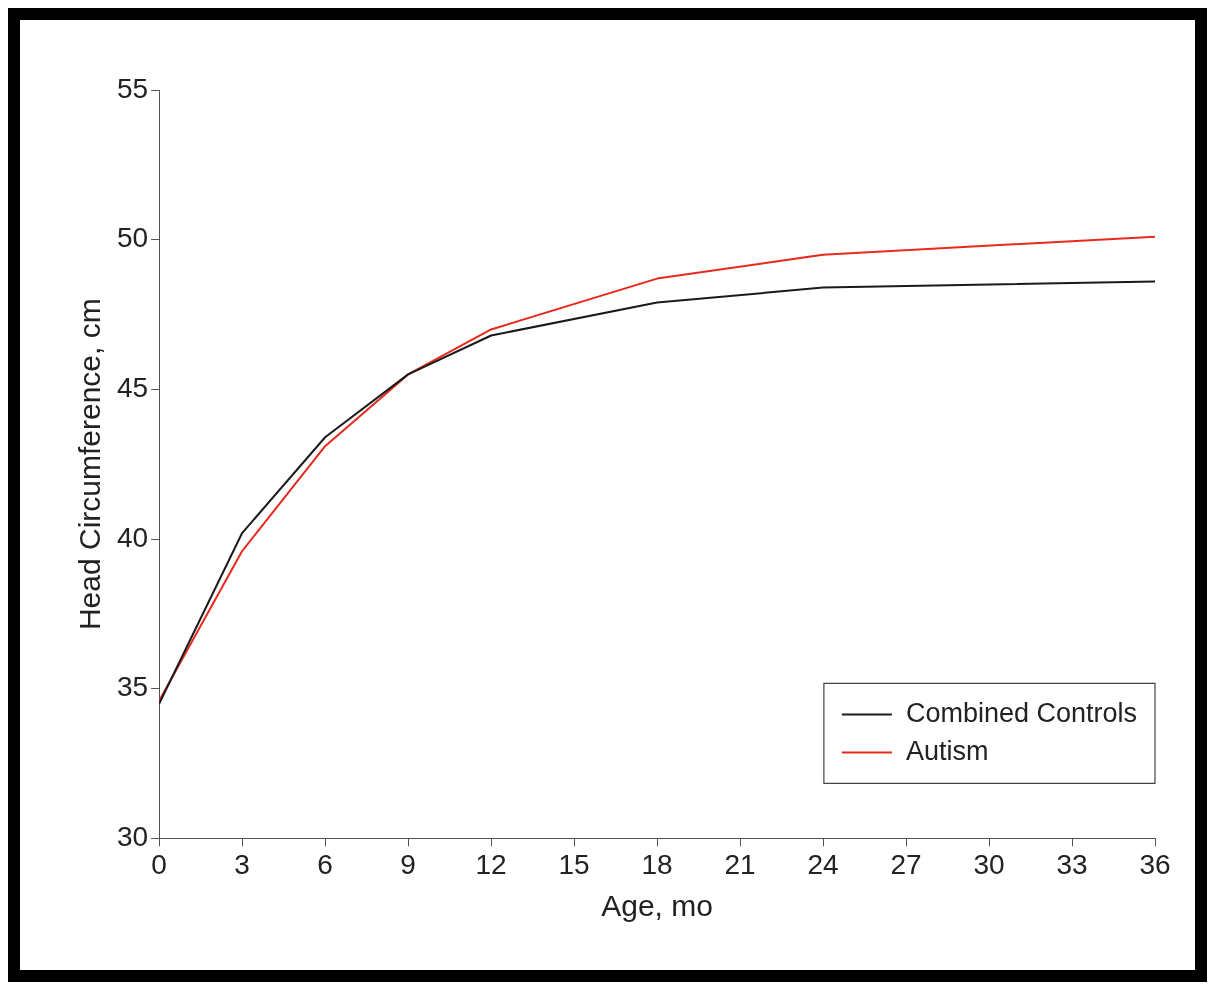 The image size is (1215, 990). What do you see at coordinates (132, 537) in the screenshot?
I see `y-tick-label: 40` at bounding box center [132, 537].